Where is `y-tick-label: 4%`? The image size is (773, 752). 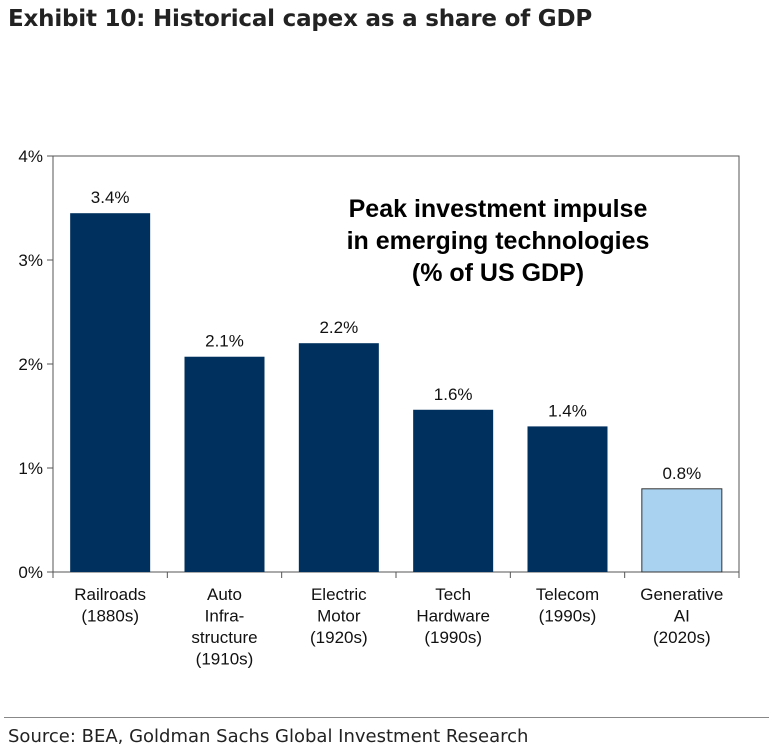 y-tick-label: 4% is located at coordinates (30, 156).